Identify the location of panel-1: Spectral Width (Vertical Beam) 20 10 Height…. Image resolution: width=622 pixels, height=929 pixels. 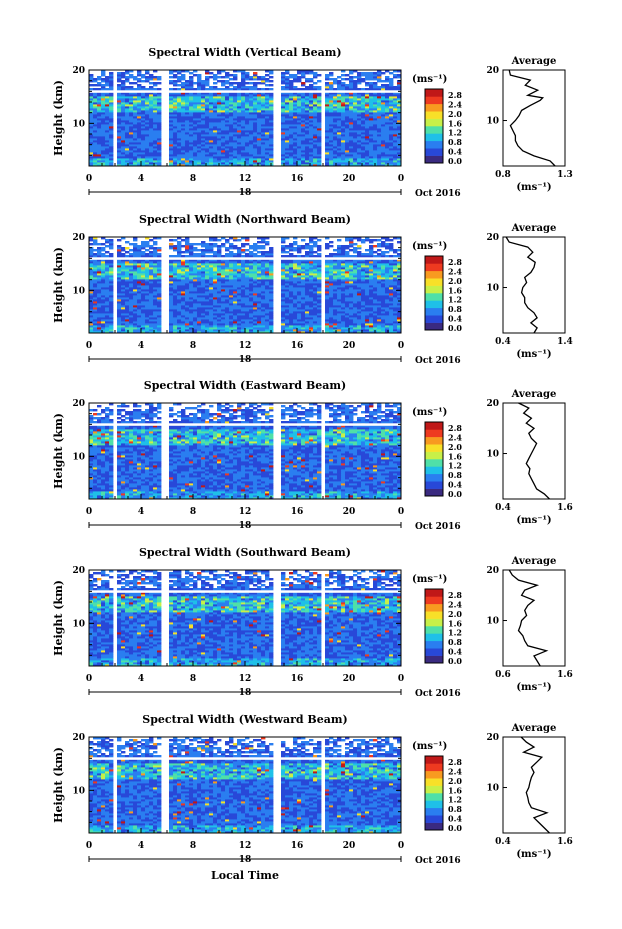
(312, 122).